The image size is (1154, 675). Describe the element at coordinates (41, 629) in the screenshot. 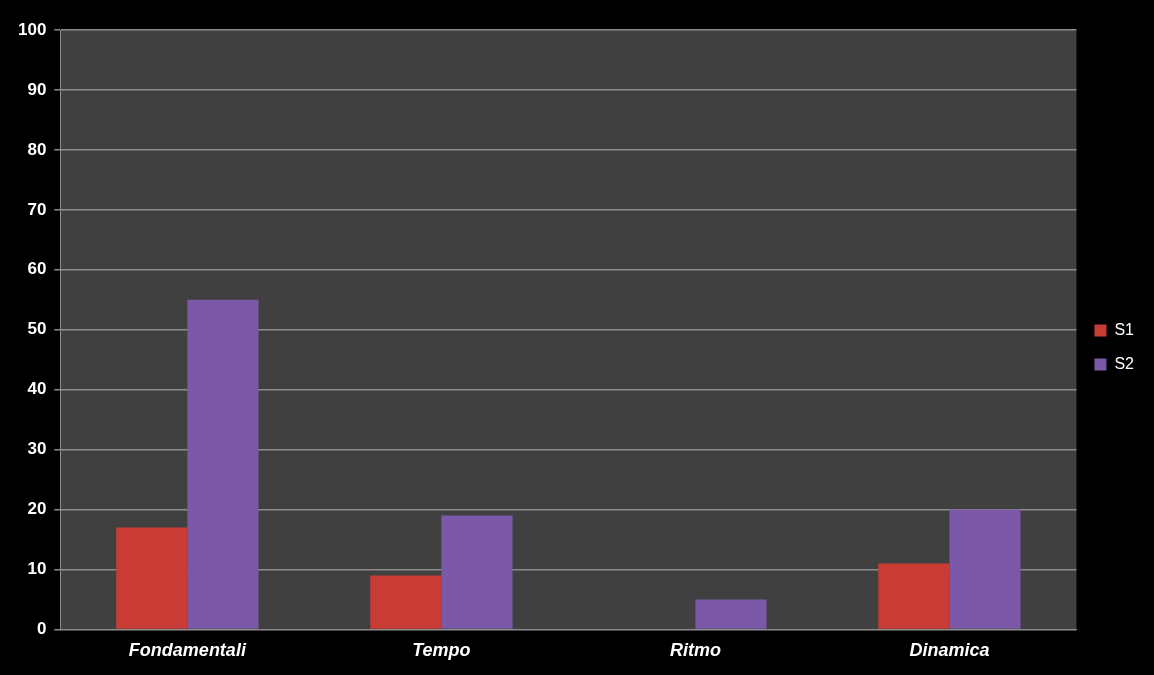

I see `y-tick-label: 0` at that location.